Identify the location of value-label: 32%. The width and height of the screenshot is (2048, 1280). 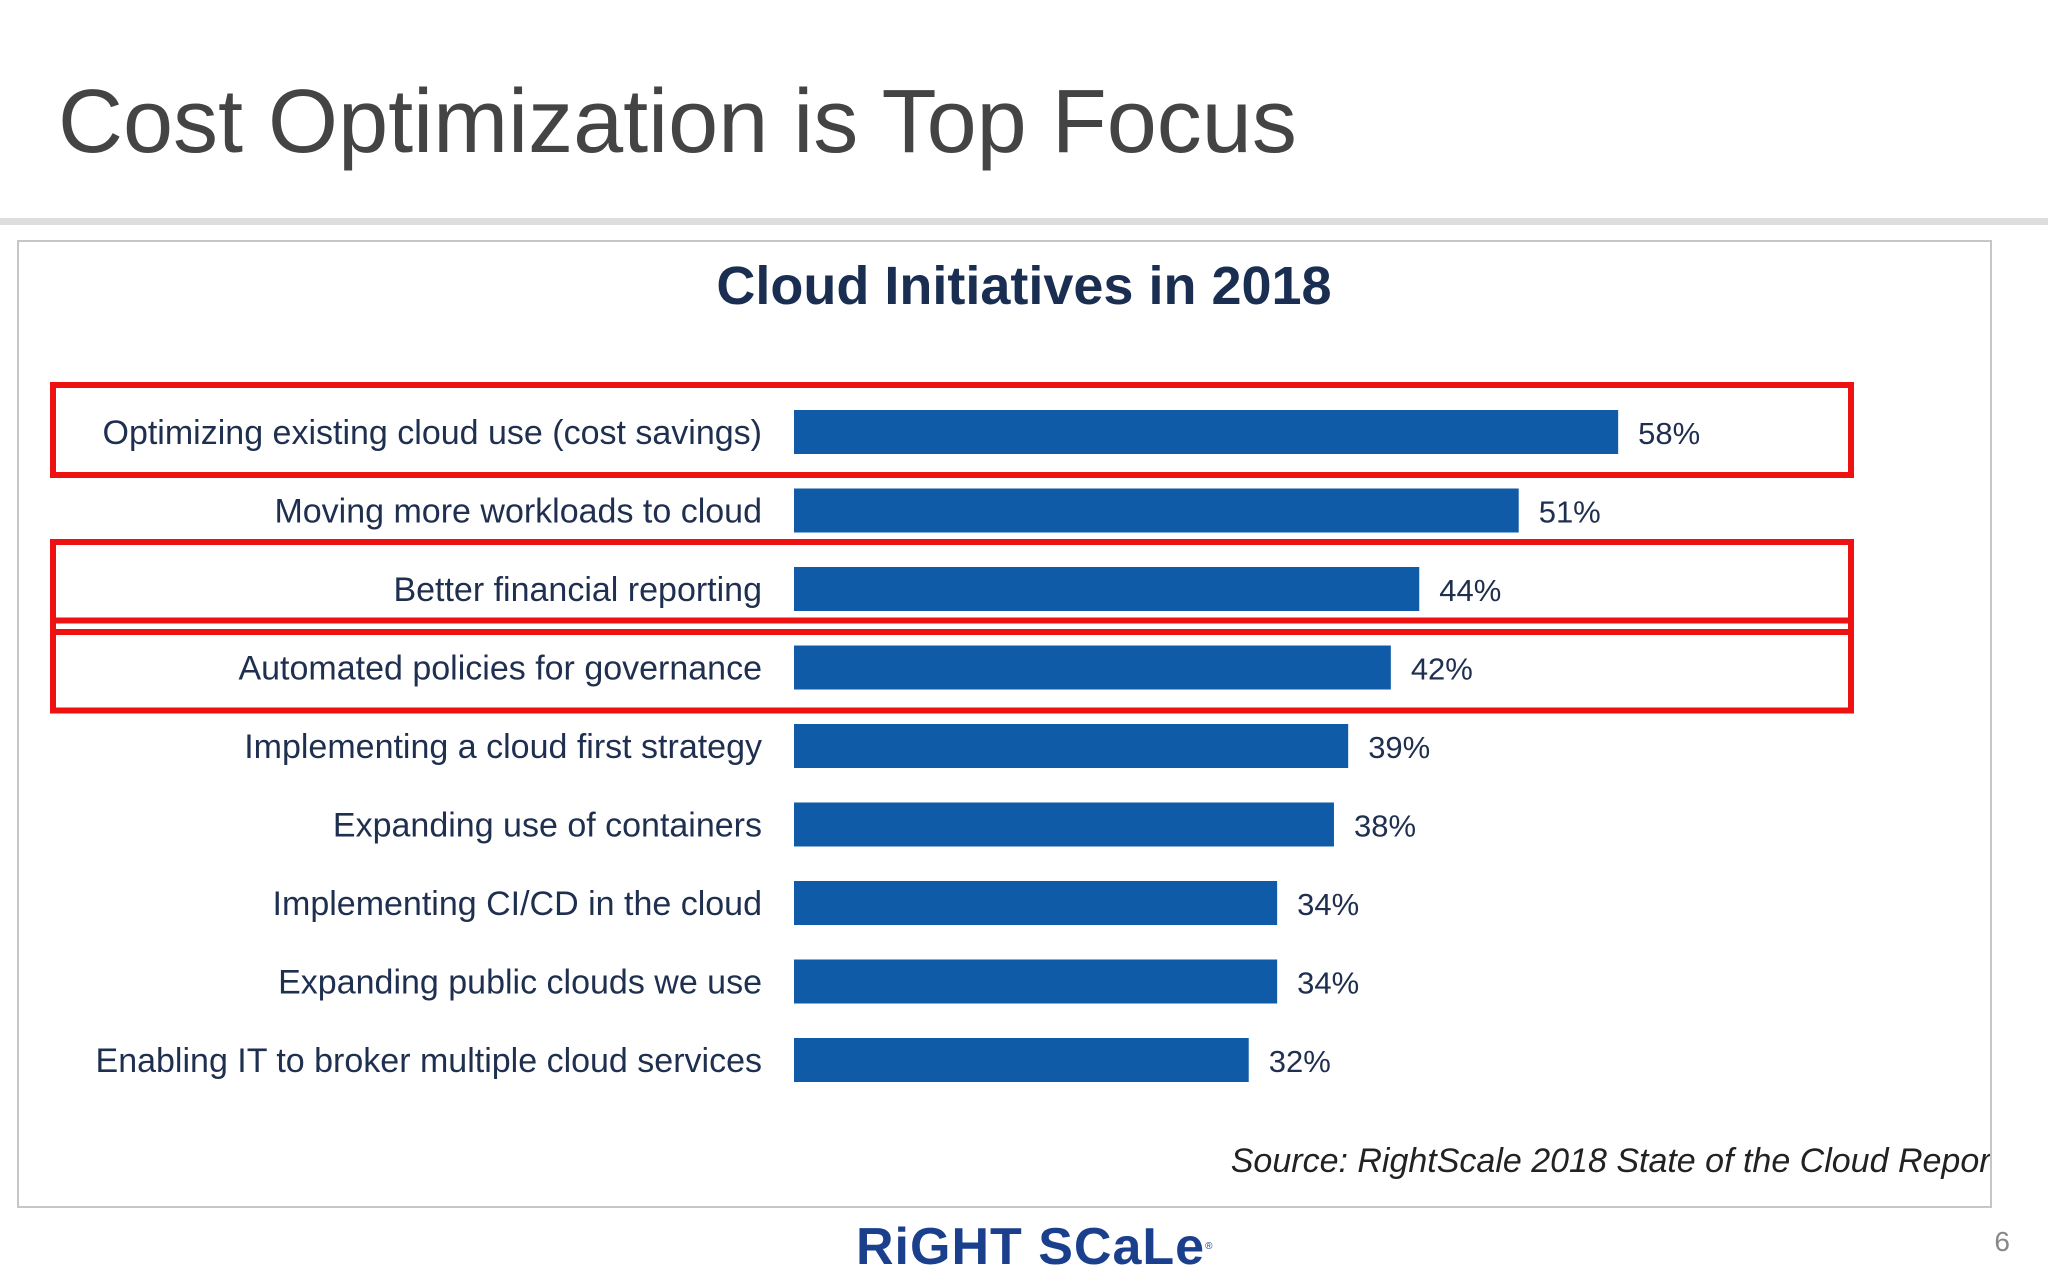
(1300, 1061).